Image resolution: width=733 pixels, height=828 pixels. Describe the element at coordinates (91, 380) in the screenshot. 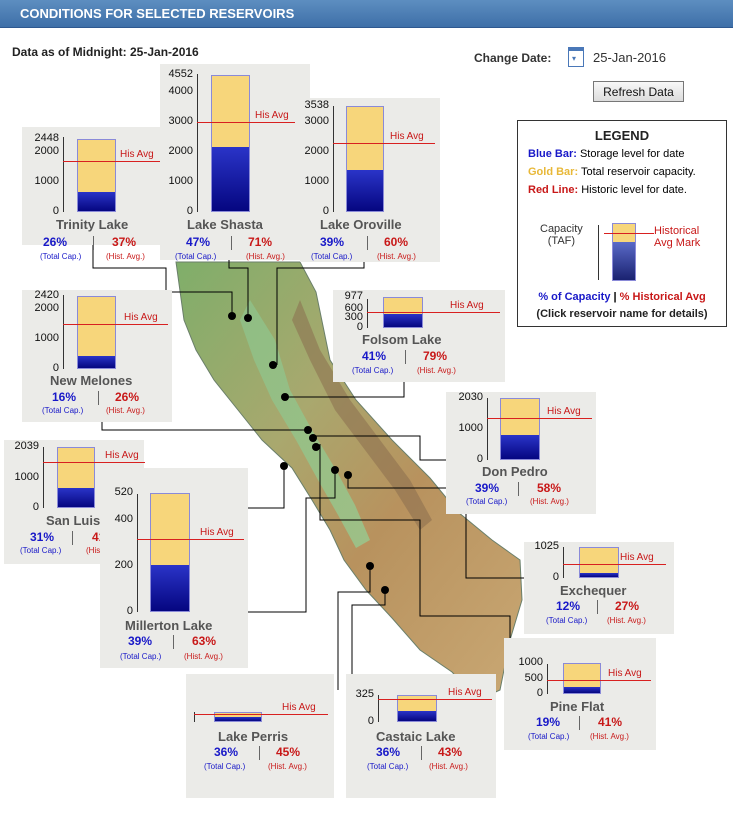

I see `reservoir-name-new-melones: New Melones` at that location.